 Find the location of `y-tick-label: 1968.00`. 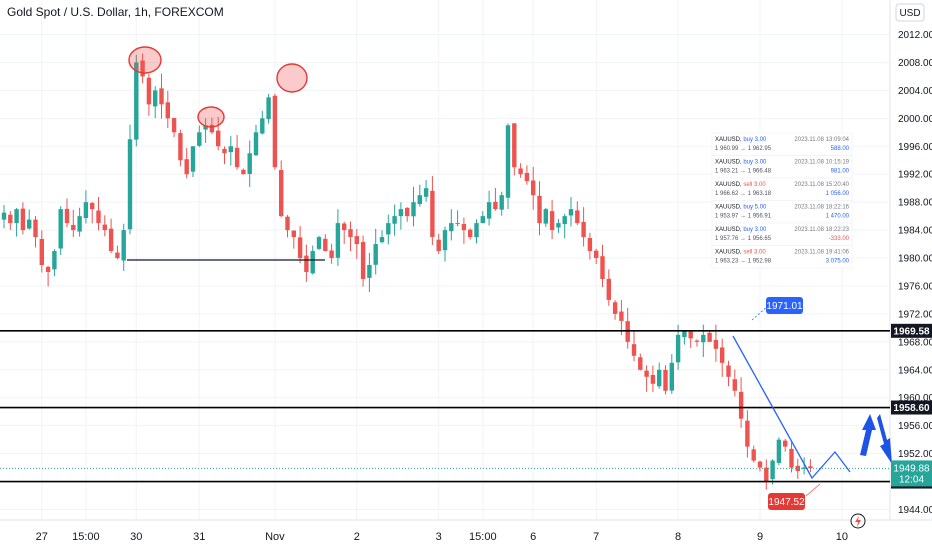

y-tick-label: 1968.00 is located at coordinates (915, 342).